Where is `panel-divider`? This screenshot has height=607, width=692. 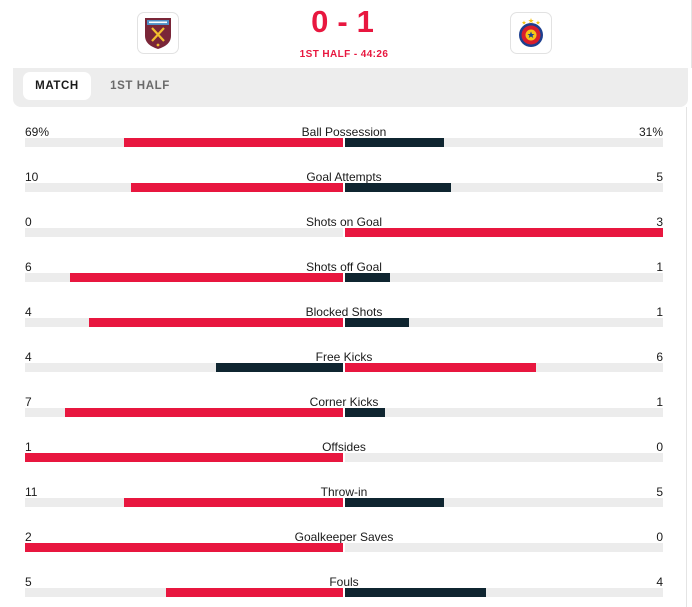
panel-divider is located at coordinates (686, 357).